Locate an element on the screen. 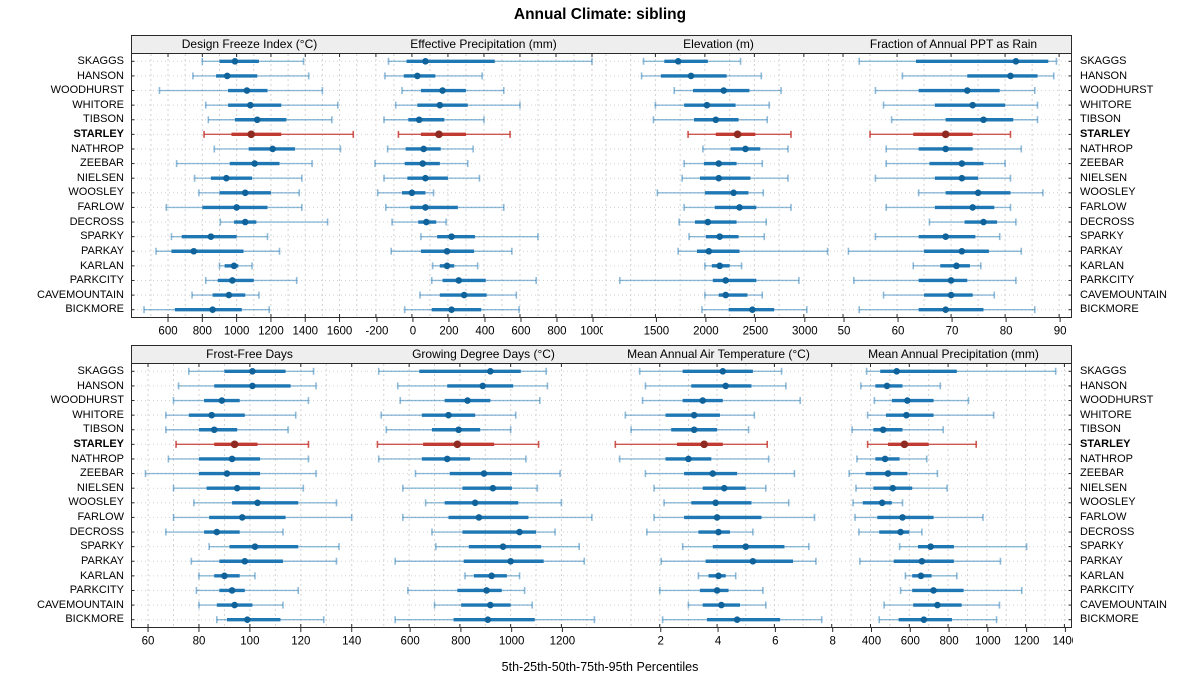  percentile-row-parkcity is located at coordinates (247, 590).